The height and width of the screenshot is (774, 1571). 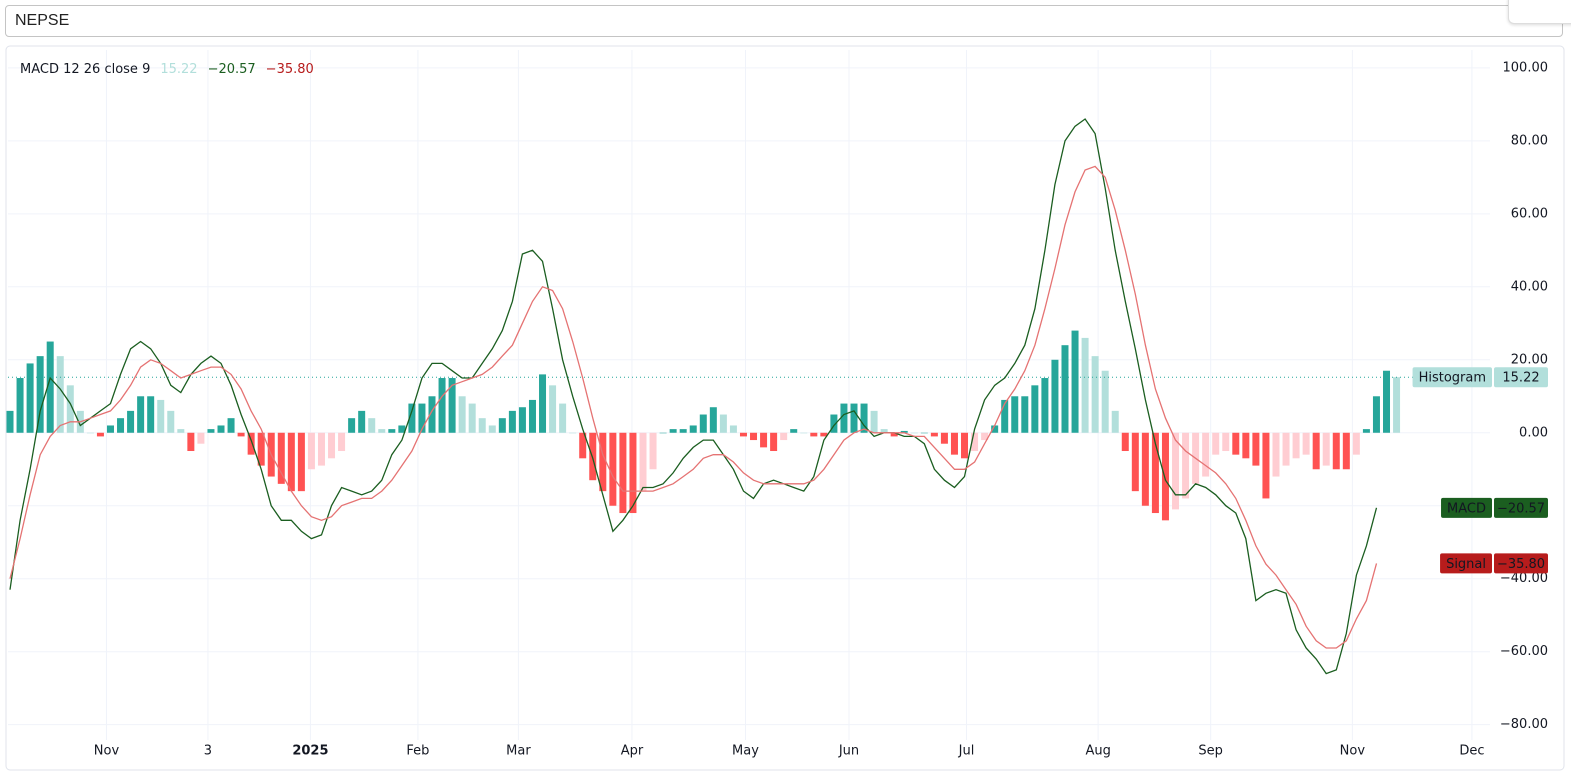 I want to click on name-label: Signal, so click(x=1466, y=564).